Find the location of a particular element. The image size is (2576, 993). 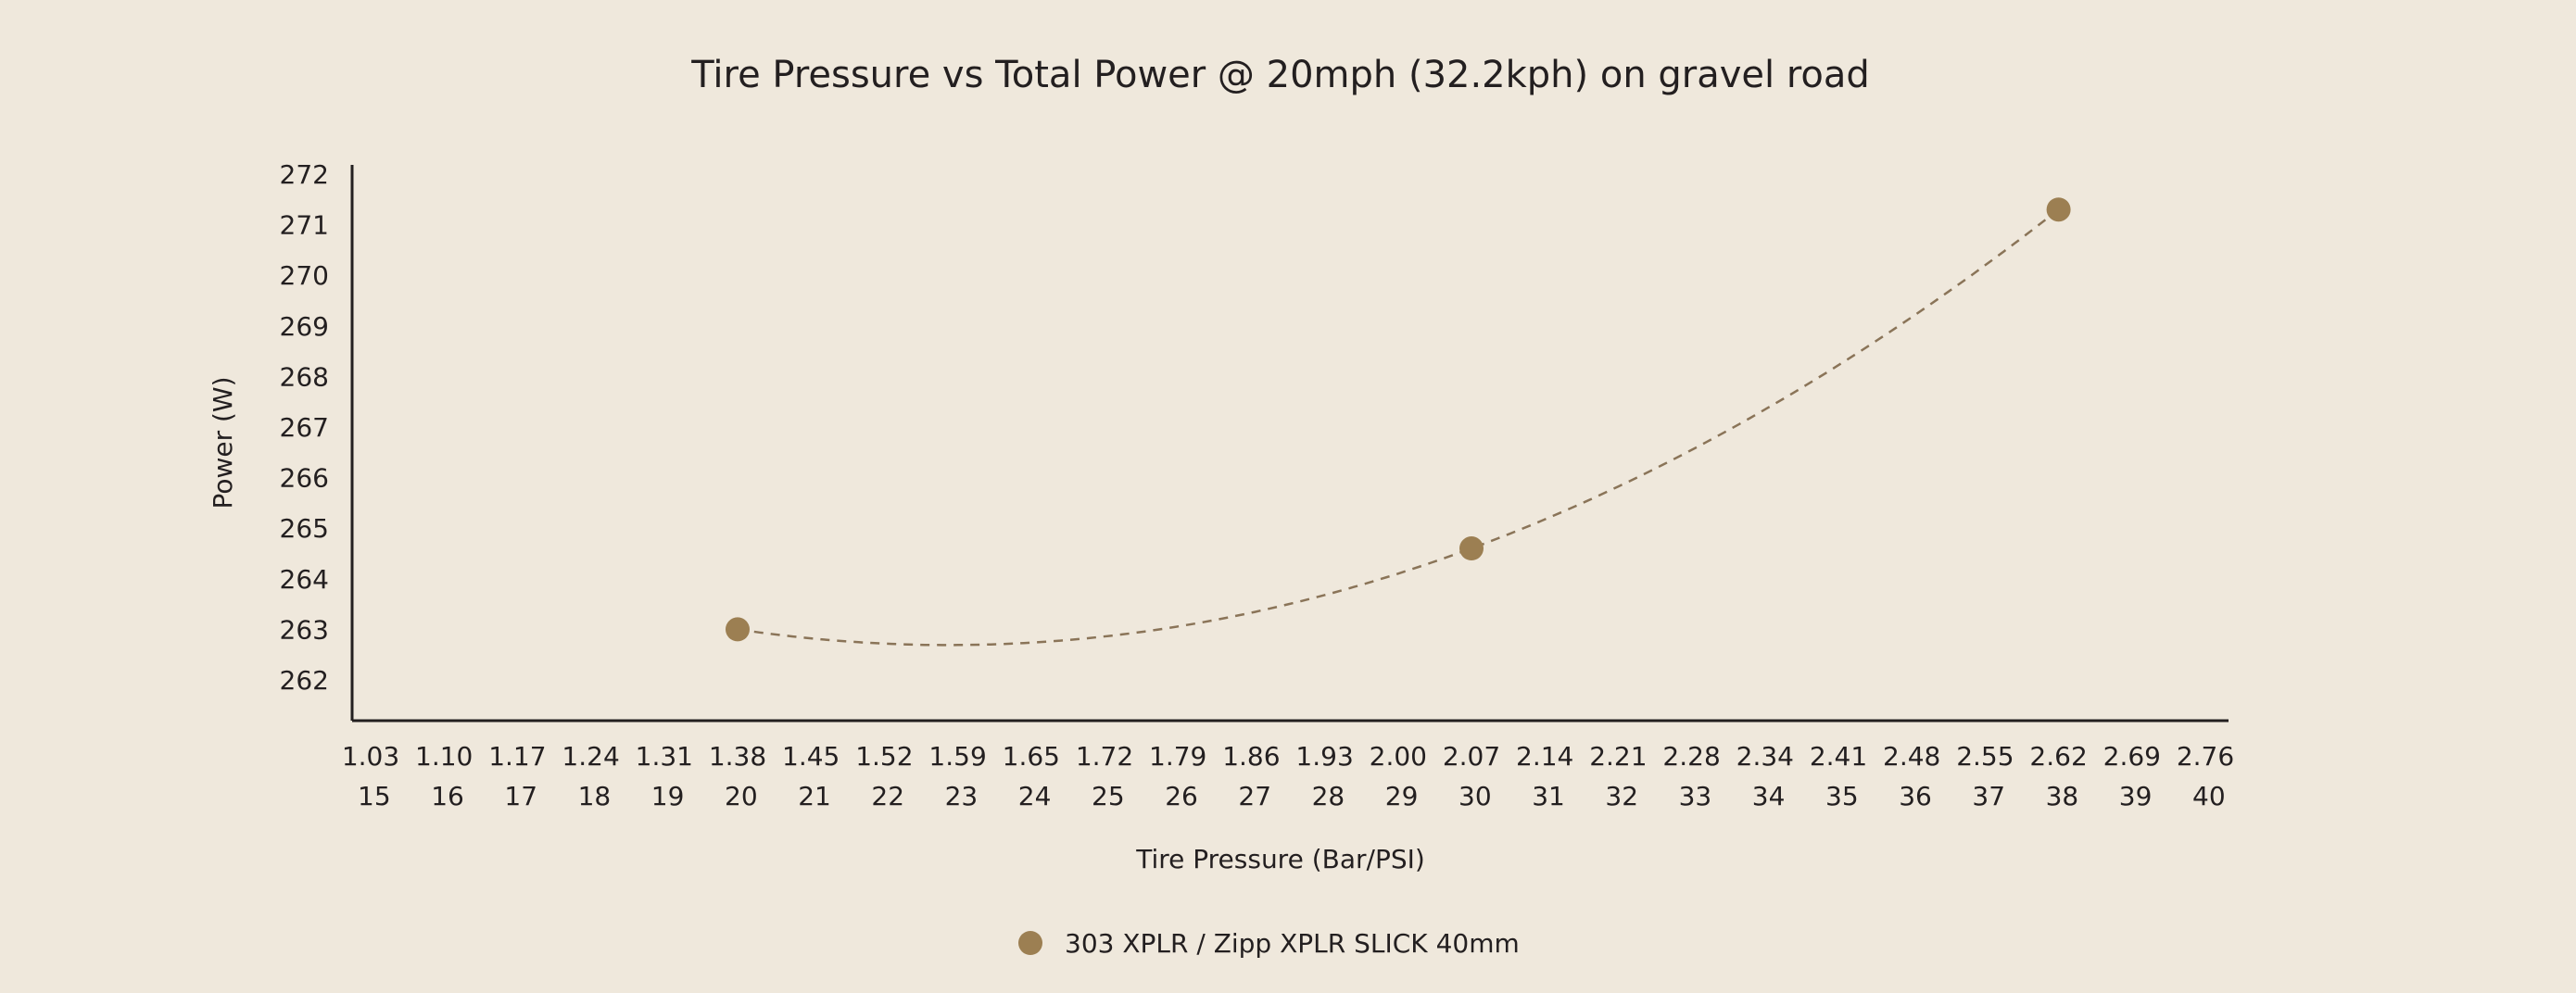

x-tick-label-bar: 2.55 is located at coordinates (1985, 756).